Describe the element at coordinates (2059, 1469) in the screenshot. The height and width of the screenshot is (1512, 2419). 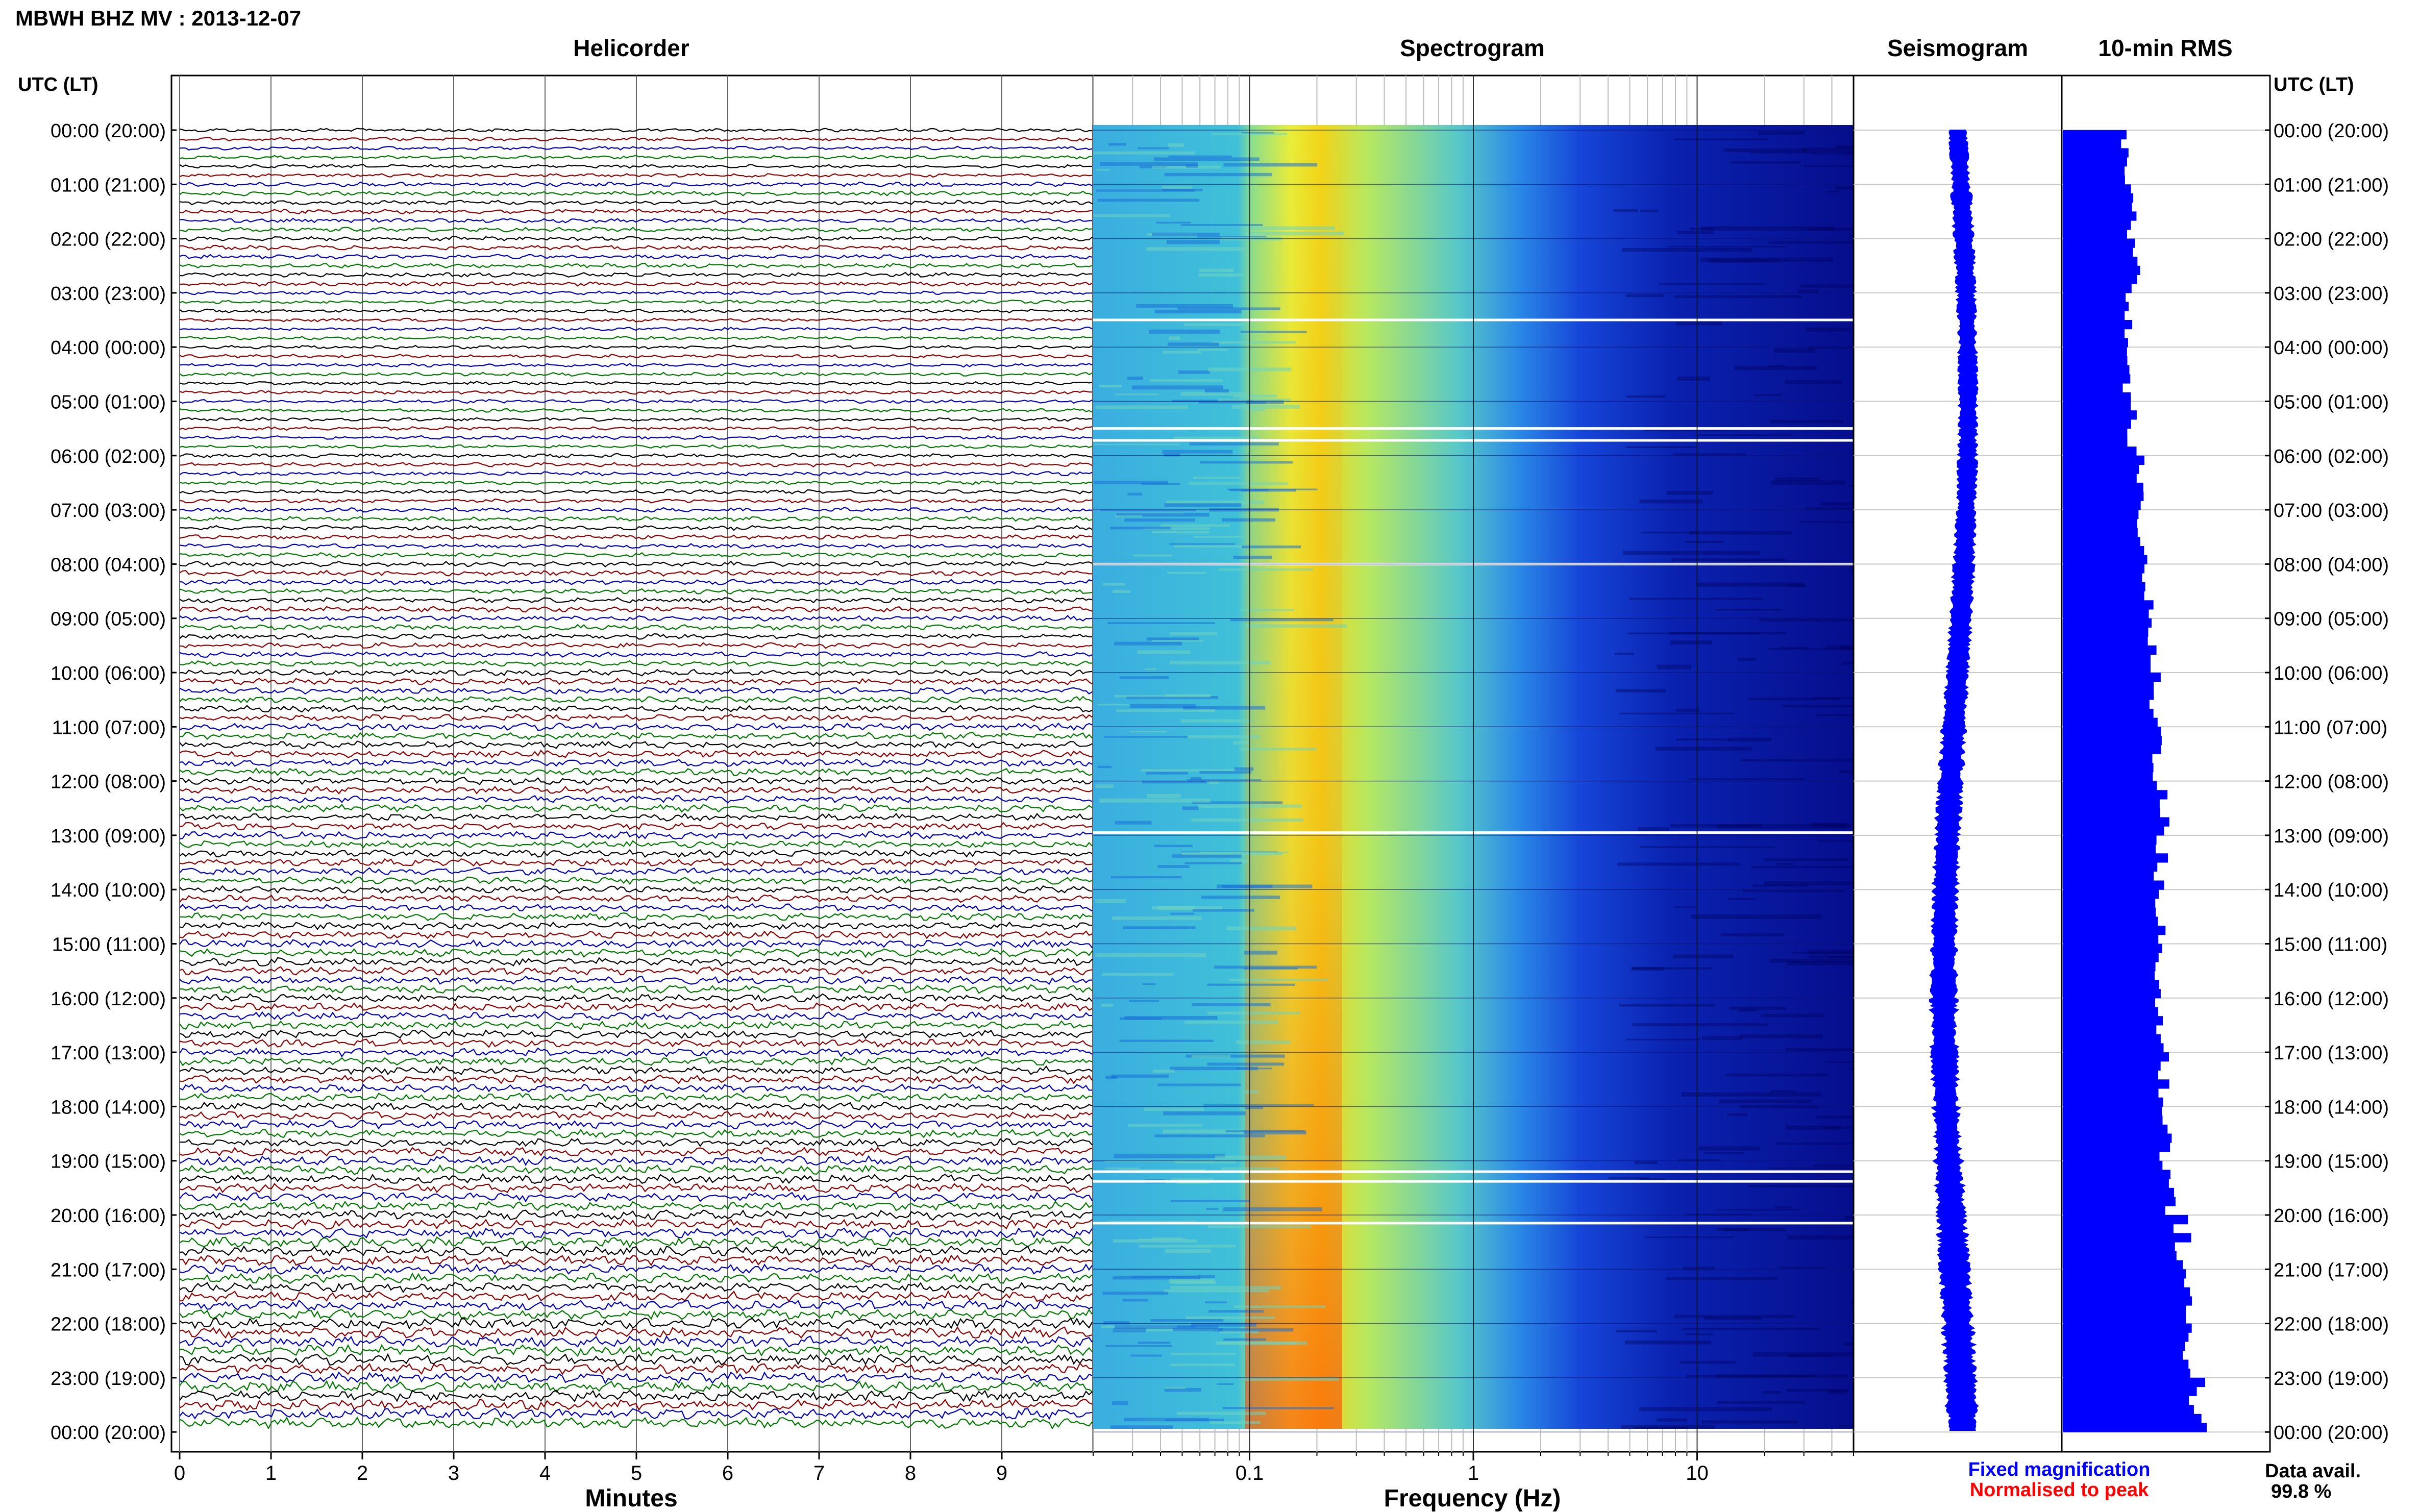
I see `legend-fixed-magnification: Fixed magnification` at that location.